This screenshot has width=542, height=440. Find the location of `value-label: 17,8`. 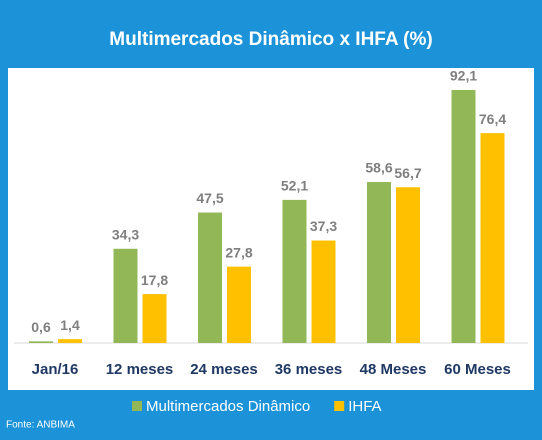

value-label: 17,8 is located at coordinates (154, 280).